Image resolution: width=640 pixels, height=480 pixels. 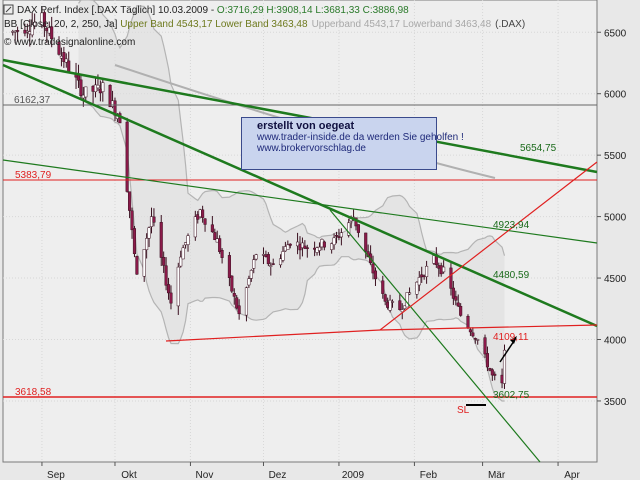 What do you see at coordinates (615, 279) in the screenshot?
I see `y-tick-label: 4500` at bounding box center [615, 279].